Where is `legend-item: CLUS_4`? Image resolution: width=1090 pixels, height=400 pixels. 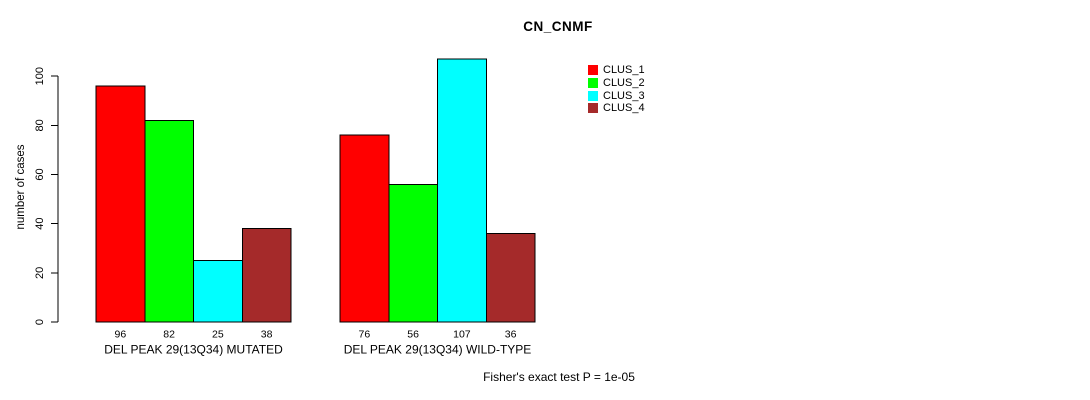
legend-item: CLUS_4 is located at coordinates (616, 108).